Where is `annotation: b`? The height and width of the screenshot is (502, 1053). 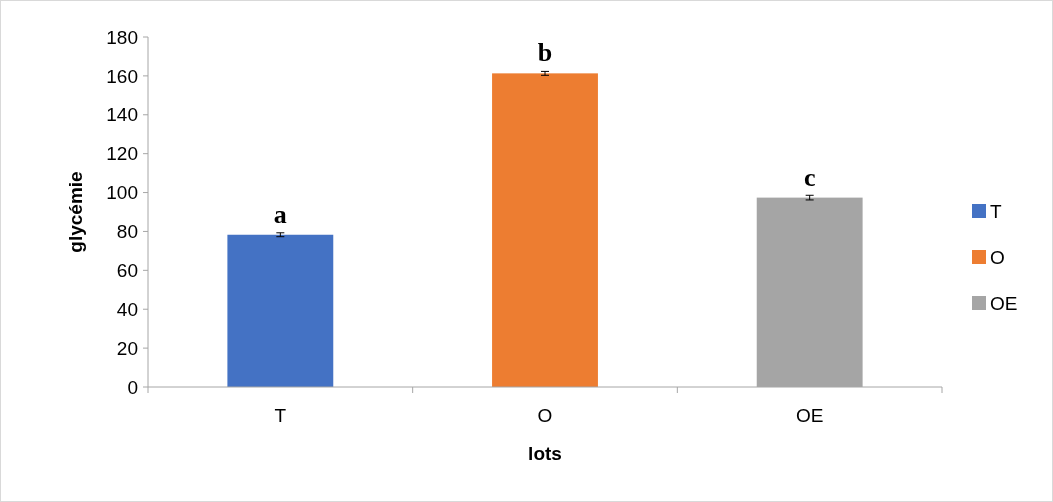
annotation: b is located at coordinates (545, 53).